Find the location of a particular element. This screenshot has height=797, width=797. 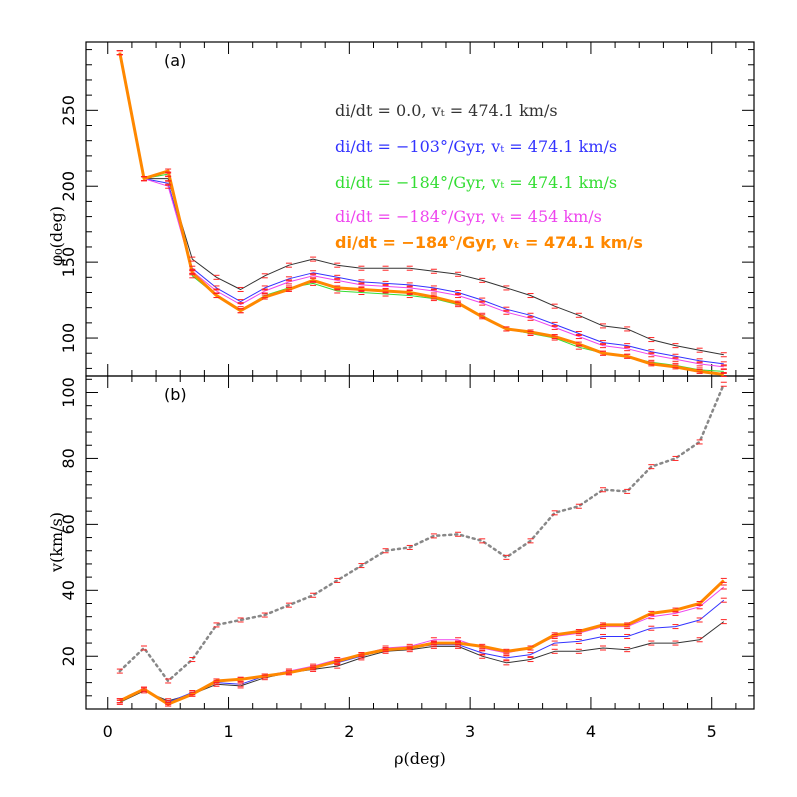

x-tick-label: 5 is located at coordinates (712, 731).